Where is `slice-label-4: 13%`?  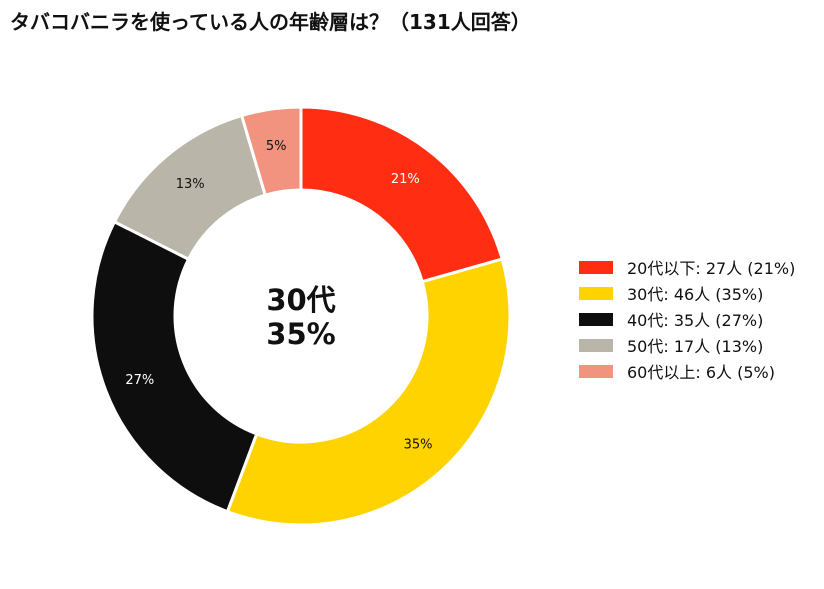 slice-label-4: 13% is located at coordinates (190, 184).